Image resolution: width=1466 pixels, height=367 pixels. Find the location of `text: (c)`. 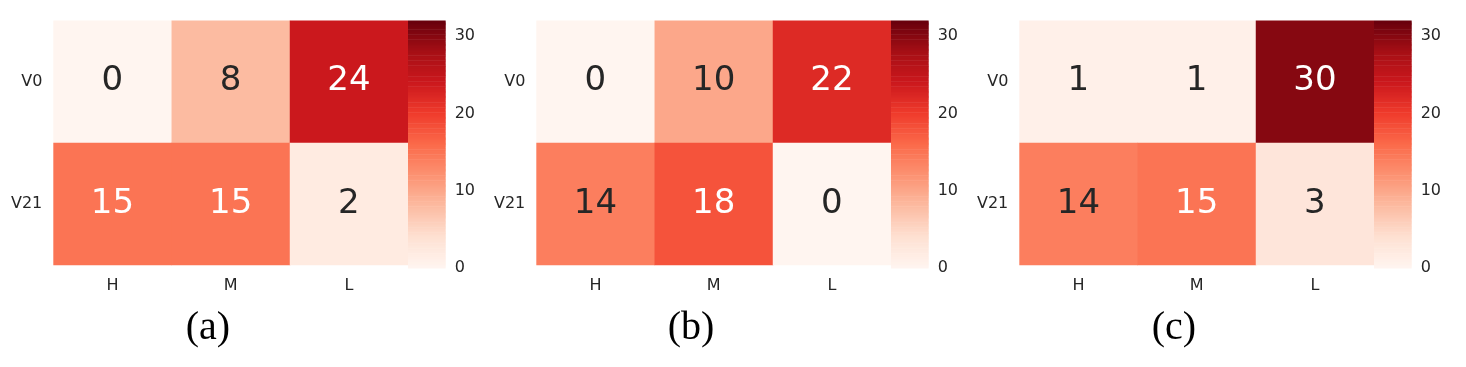

text: (c) is located at coordinates (1174, 325).